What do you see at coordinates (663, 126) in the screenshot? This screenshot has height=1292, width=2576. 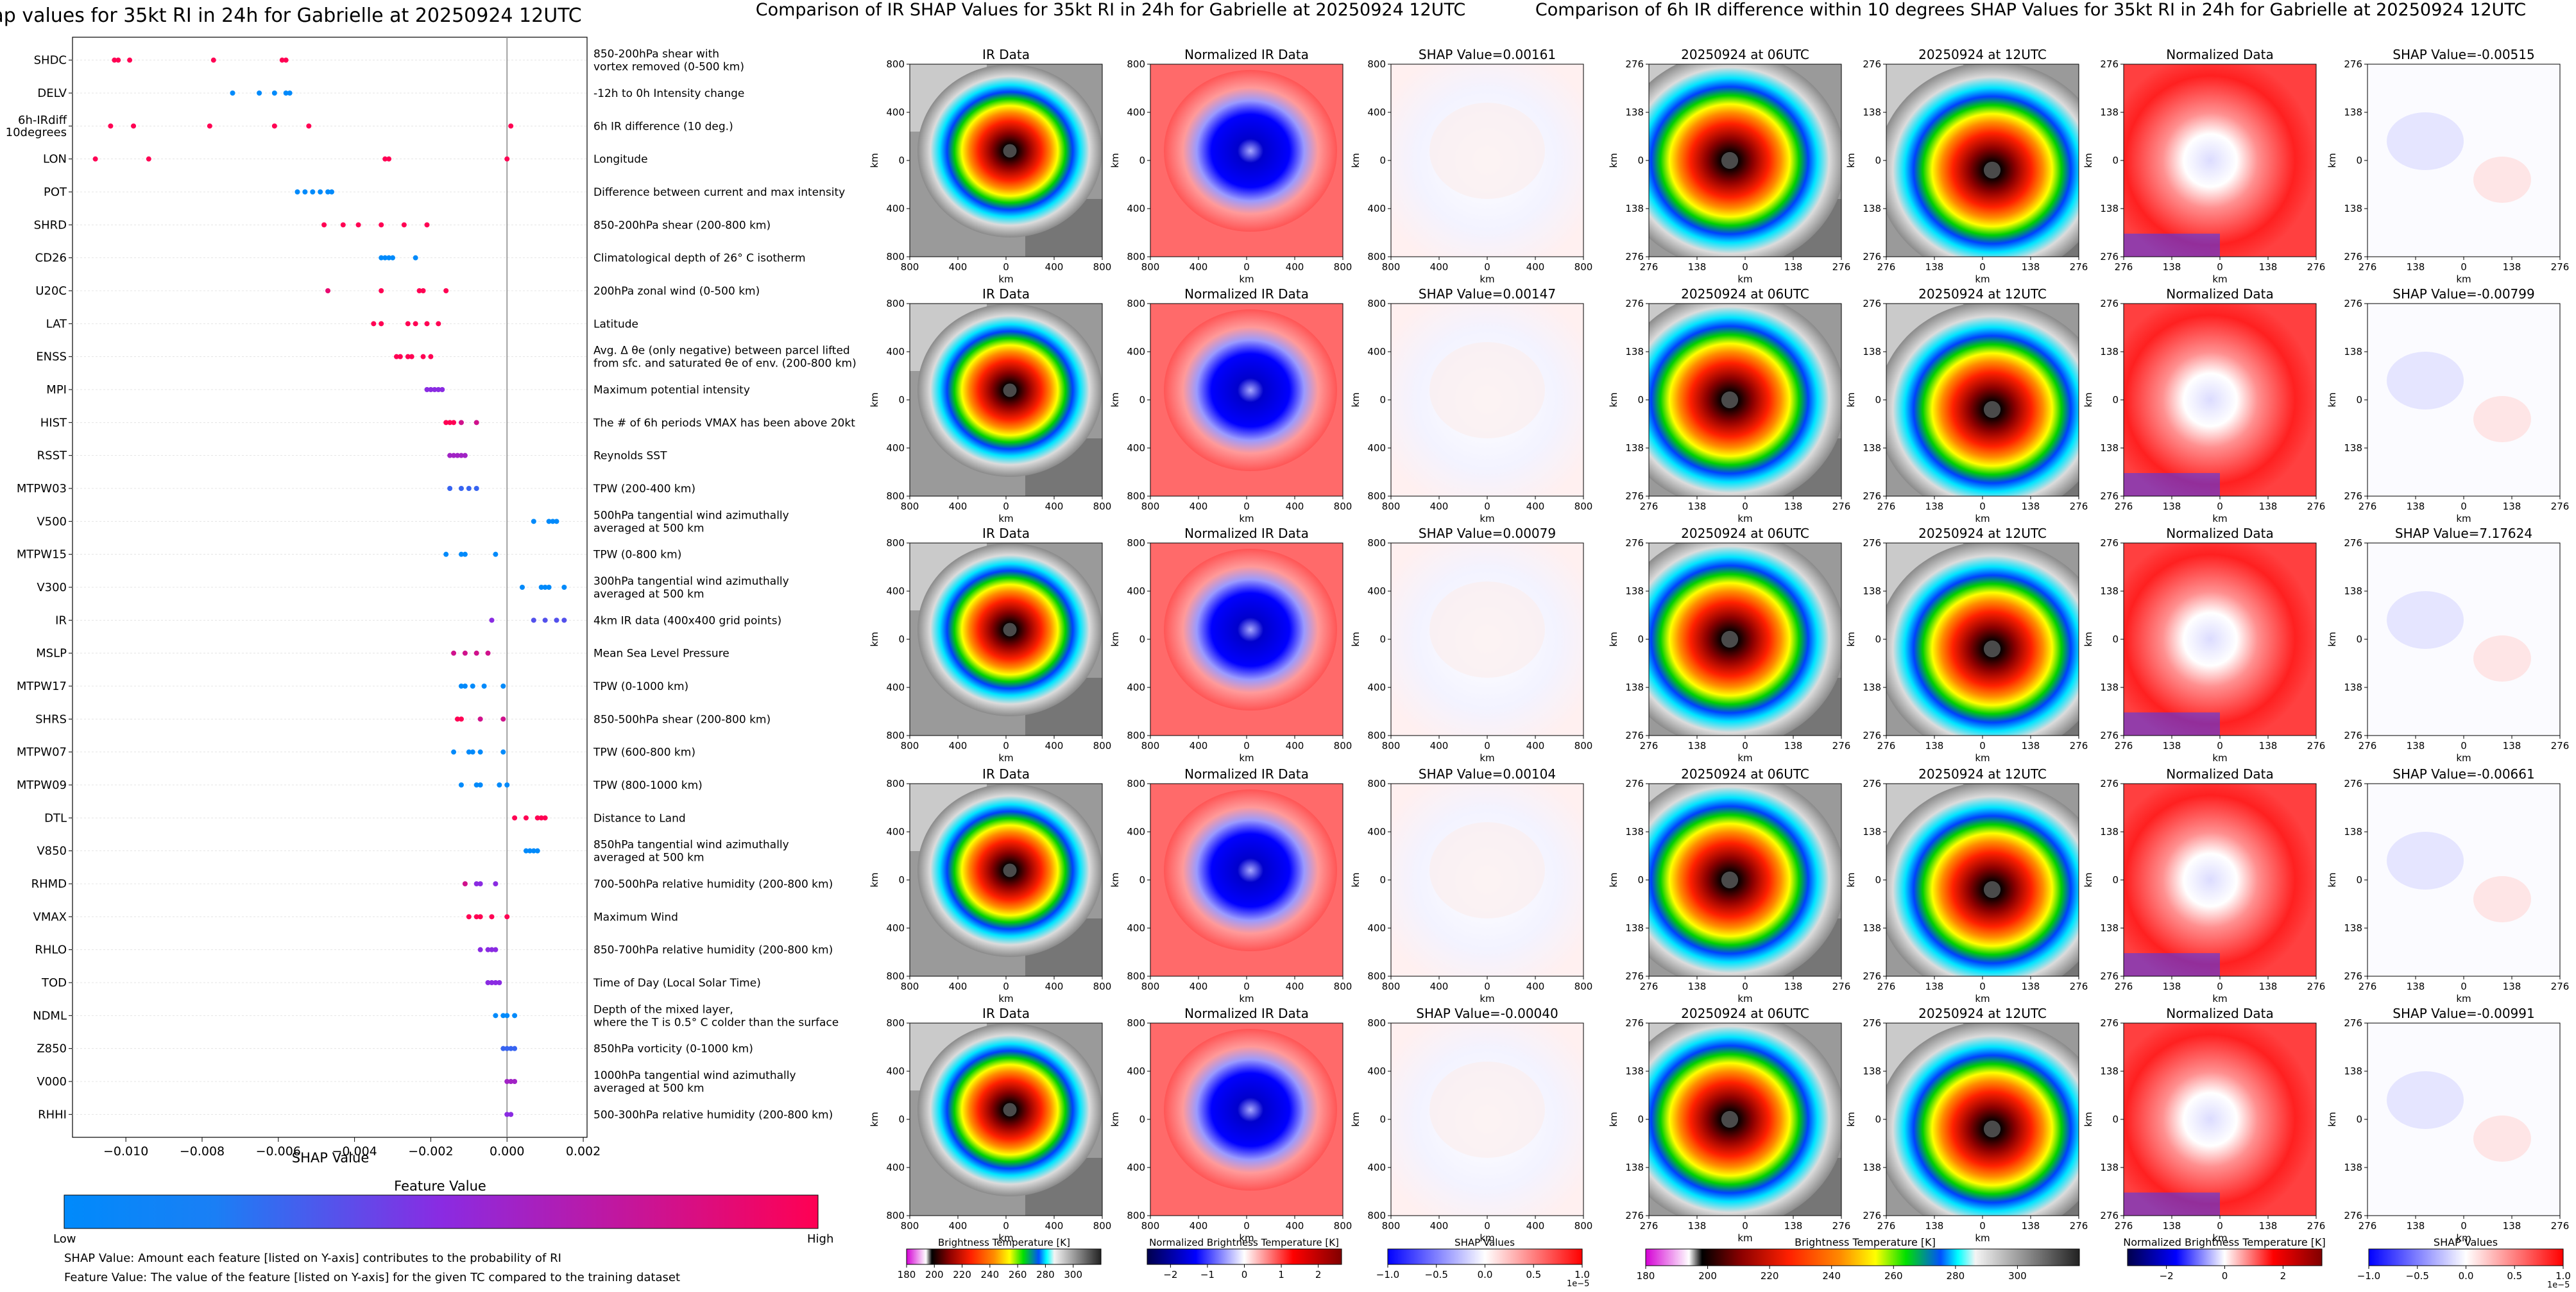 I see `feature-description-label: 6h IR difference (10 deg.)` at bounding box center [663, 126].